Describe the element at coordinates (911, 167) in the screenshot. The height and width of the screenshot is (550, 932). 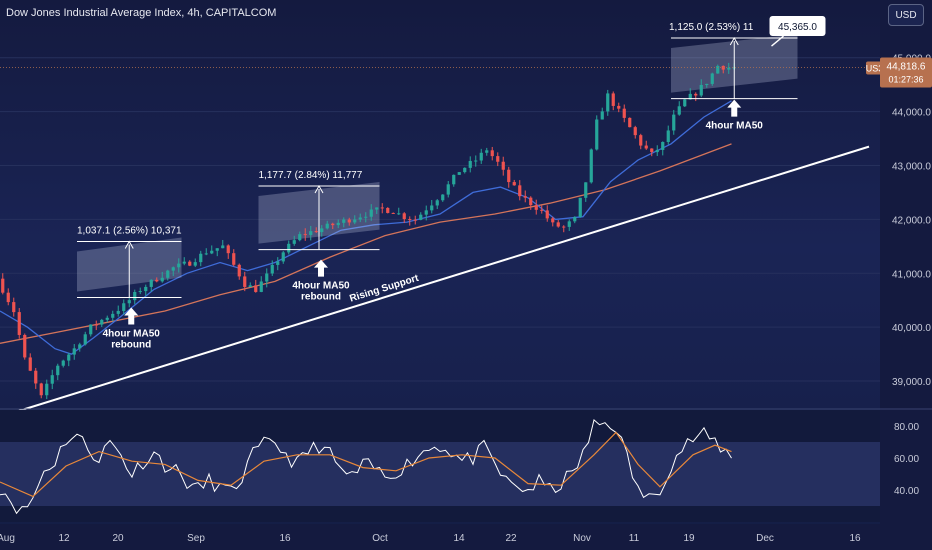
I see `y-tick-label: 43,000.0` at that location.